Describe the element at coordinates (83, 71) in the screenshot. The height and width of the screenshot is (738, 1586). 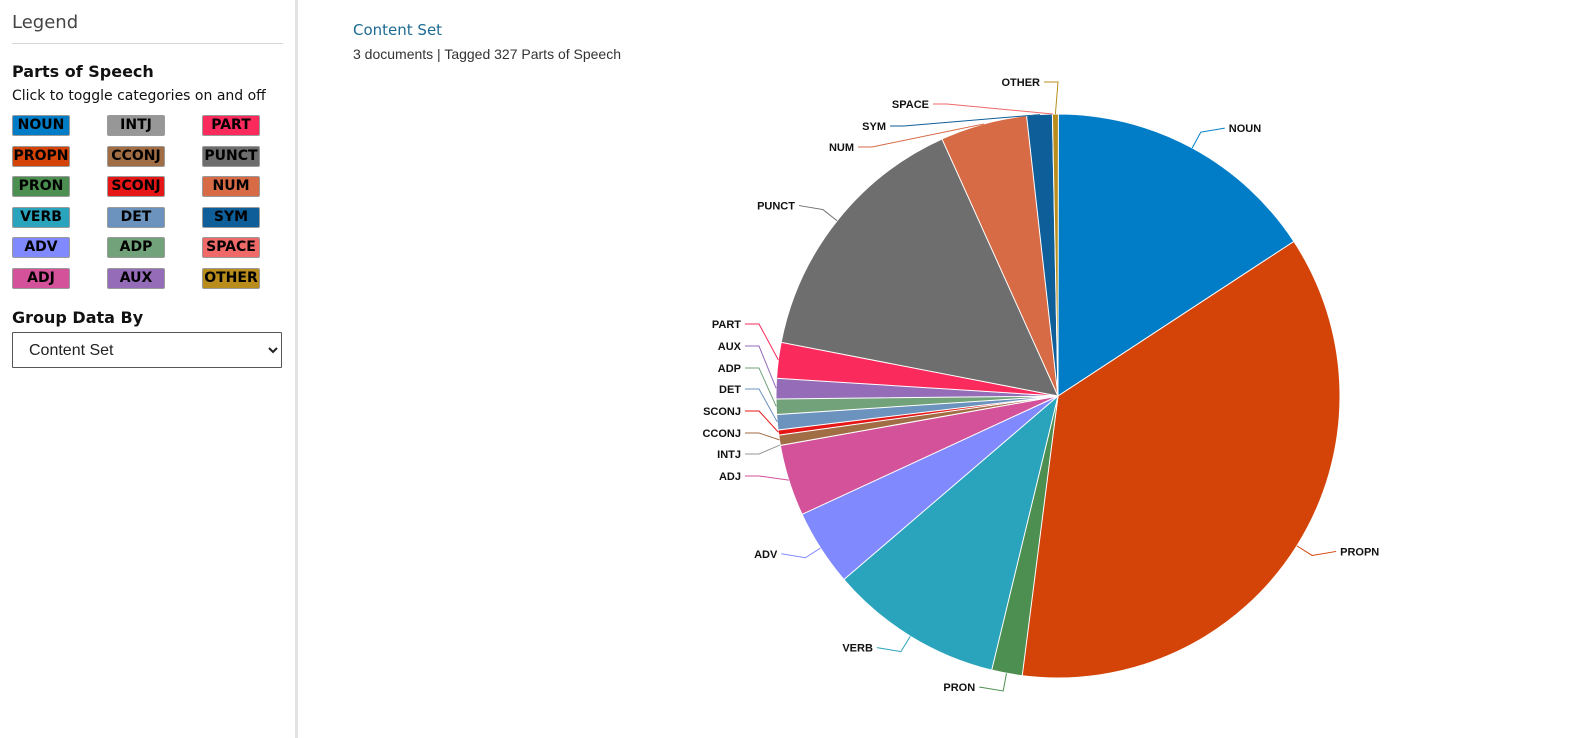
I see `parts-of-speech-heading: Parts of Speech` at that location.